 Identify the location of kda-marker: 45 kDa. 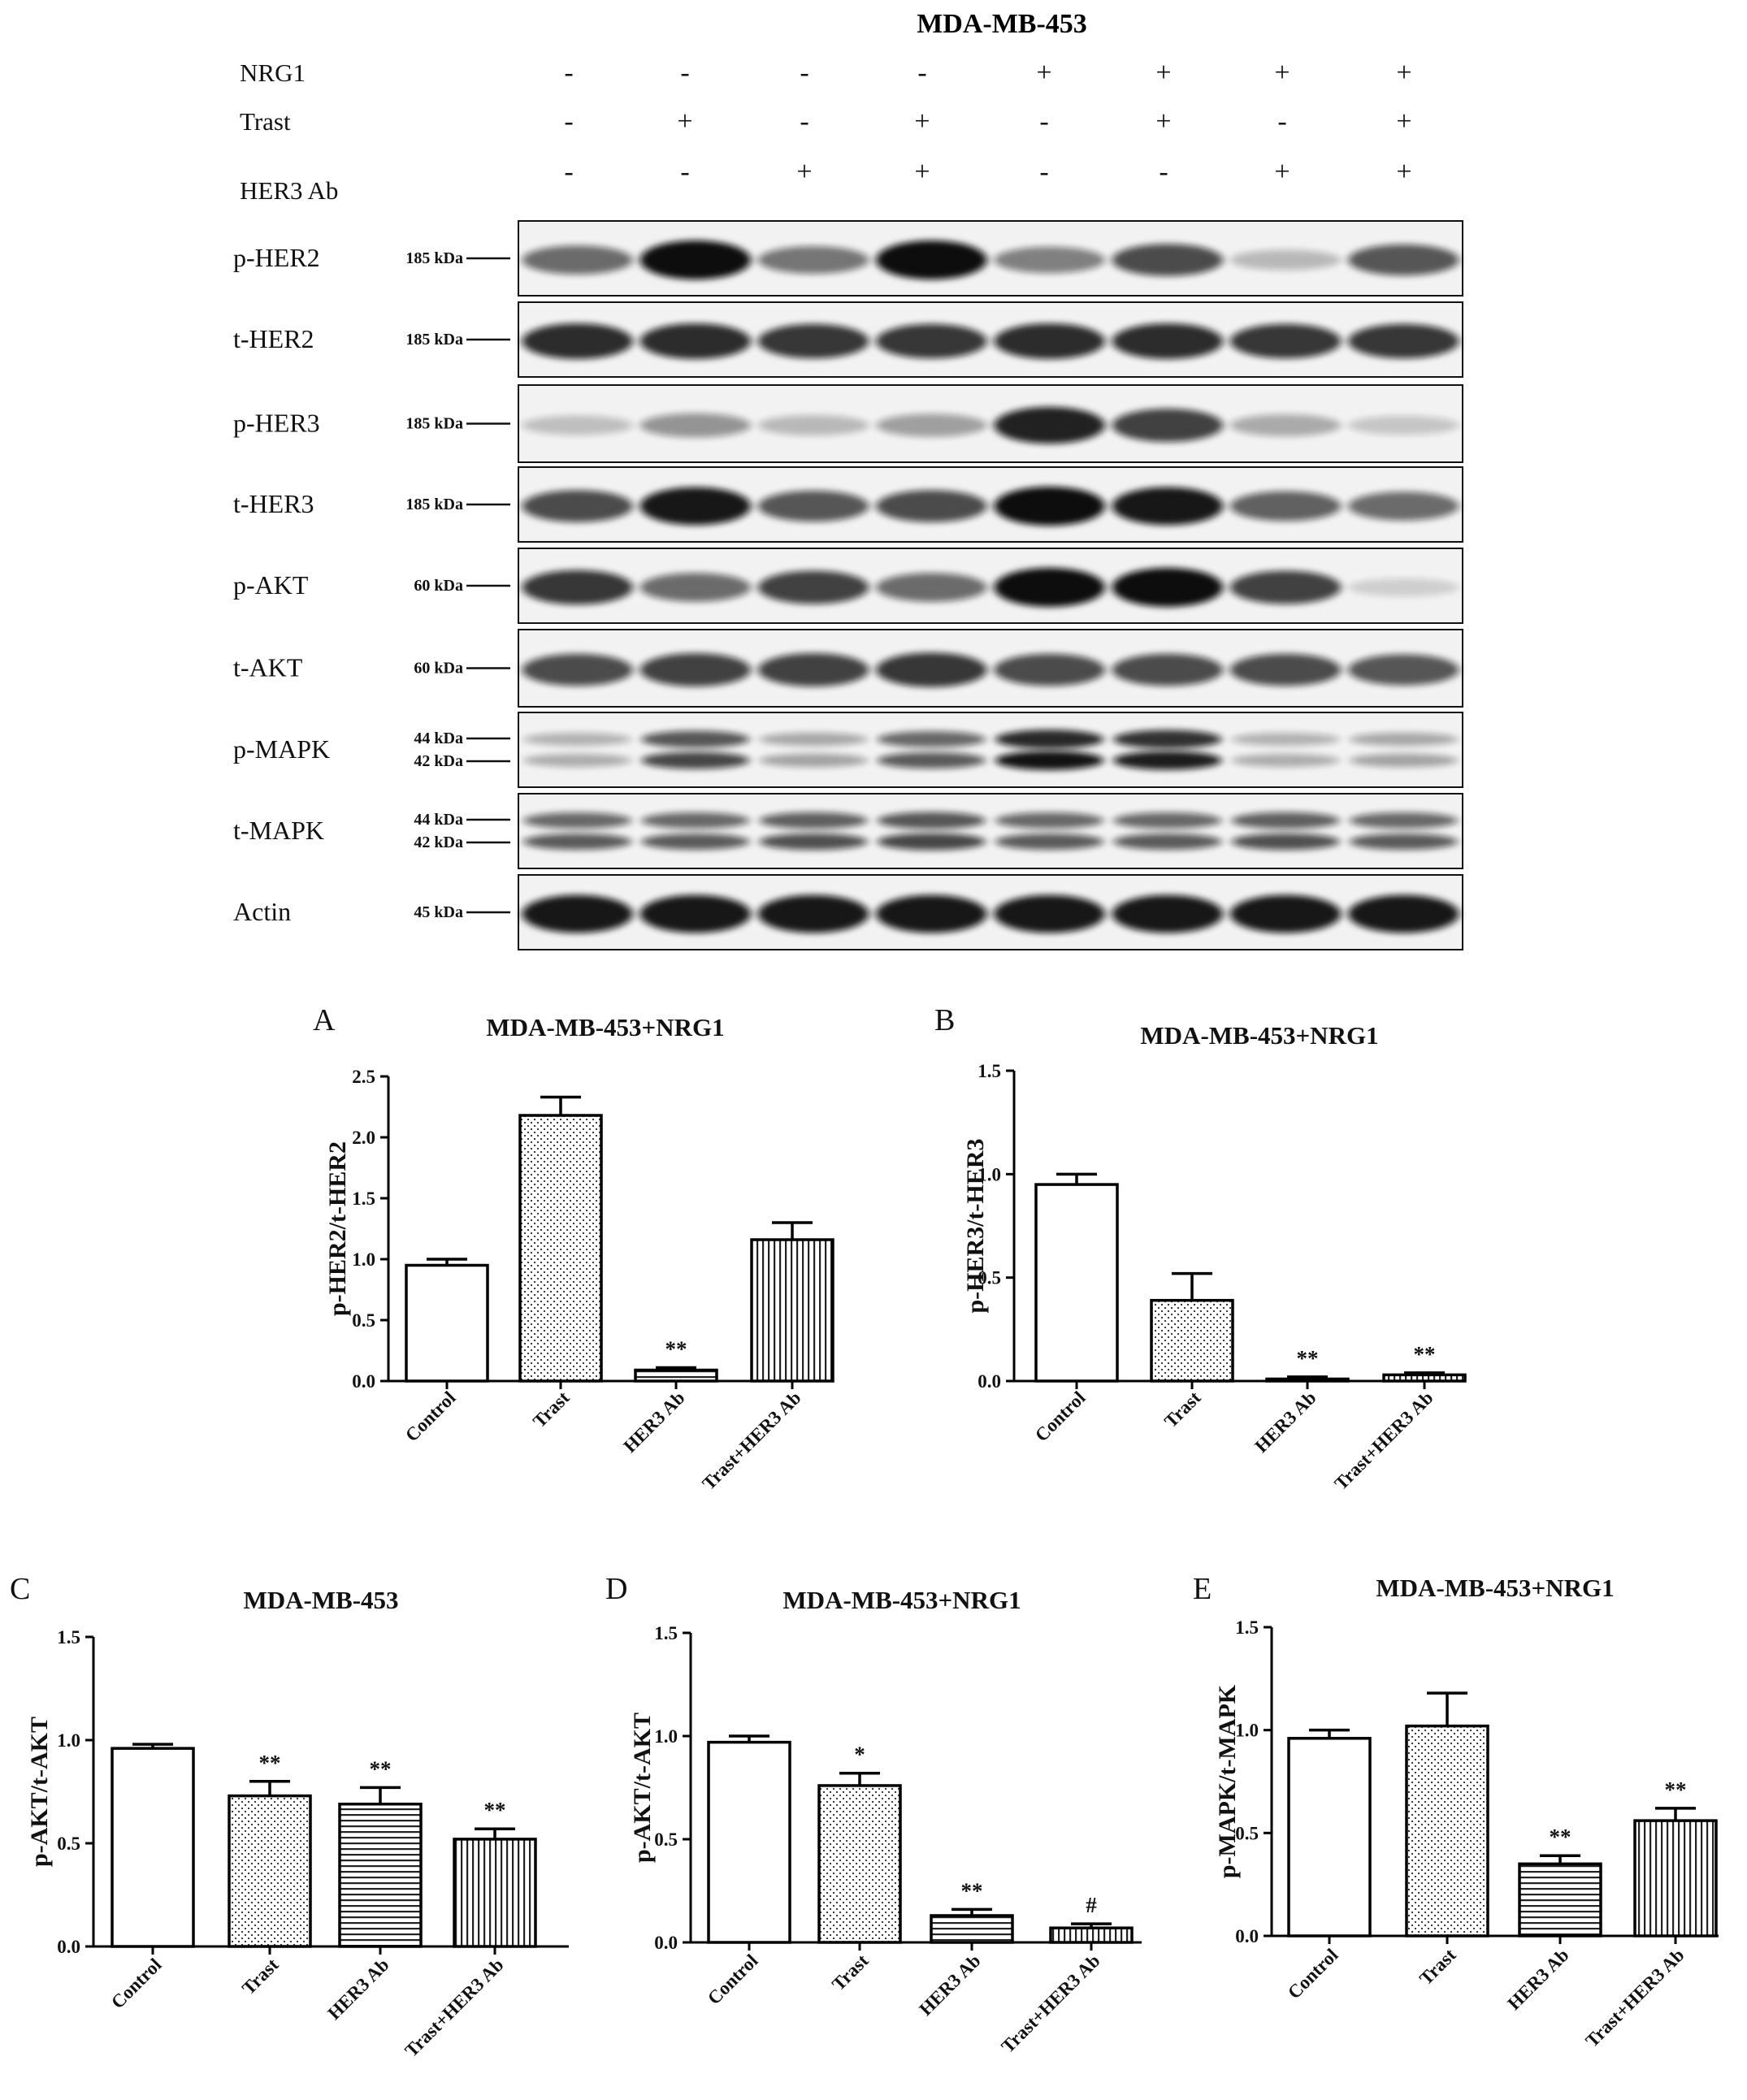
(438, 912).